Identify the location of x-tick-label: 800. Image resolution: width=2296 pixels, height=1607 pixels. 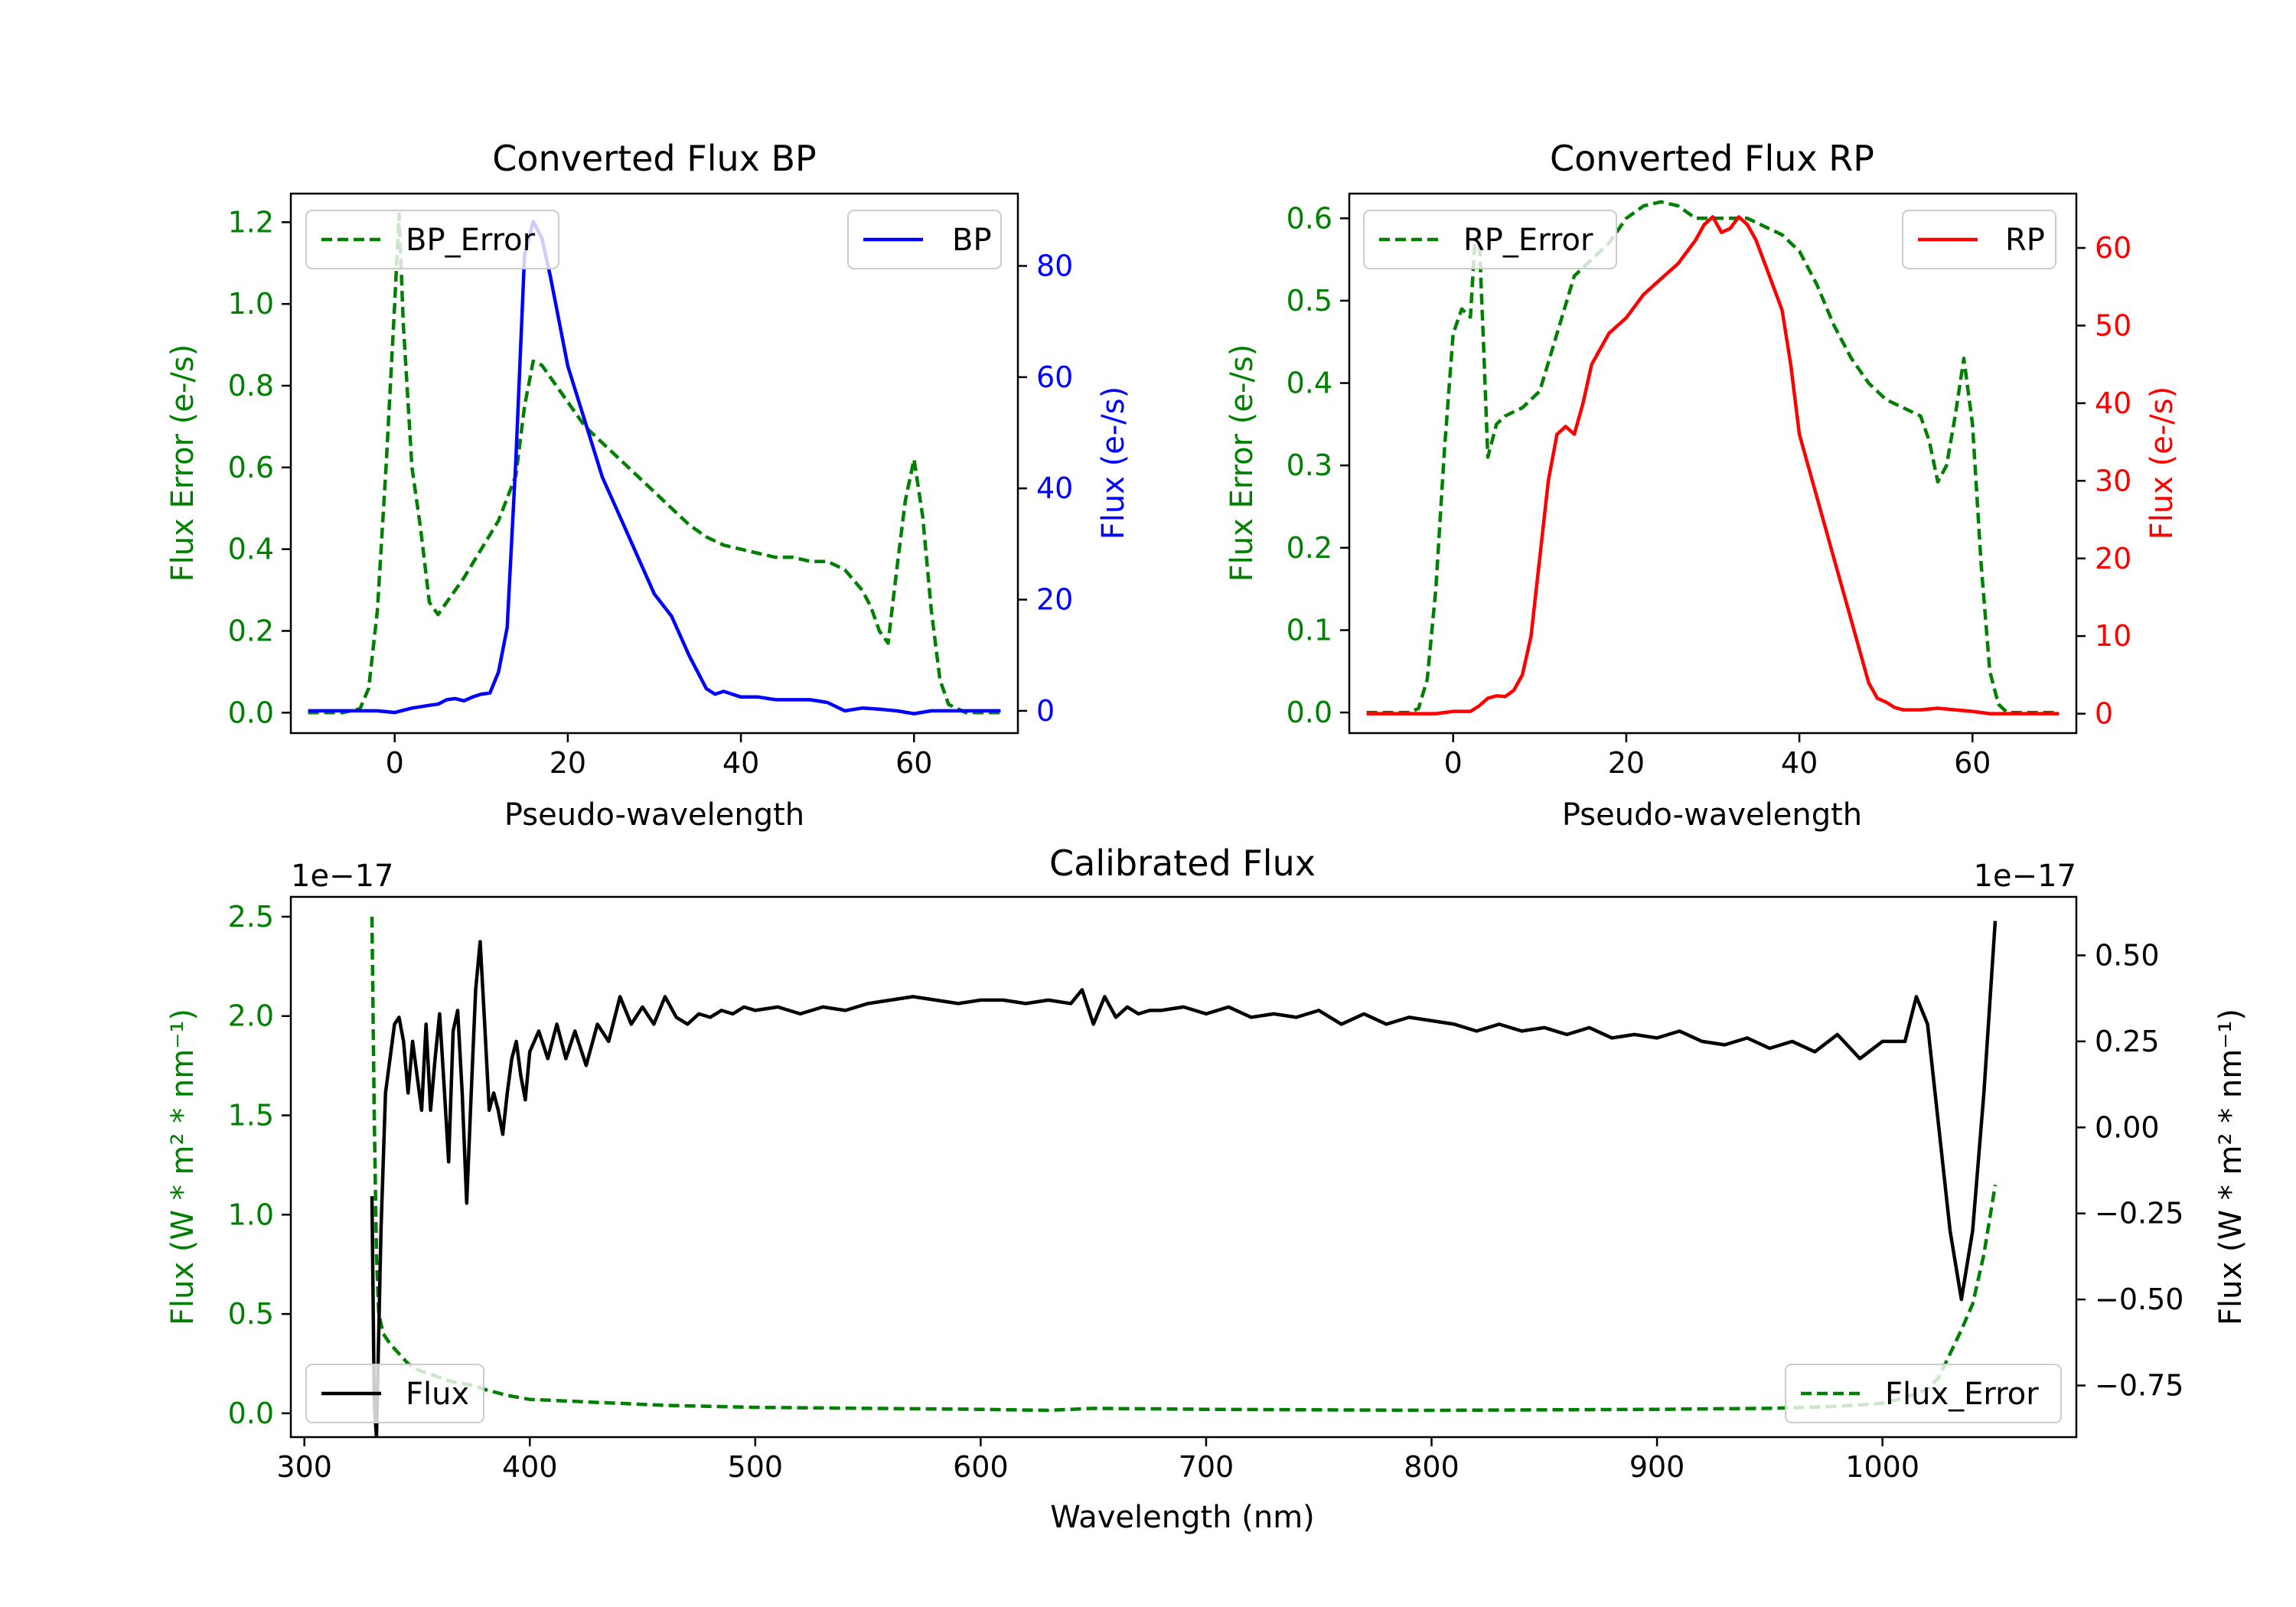
(1431, 1467).